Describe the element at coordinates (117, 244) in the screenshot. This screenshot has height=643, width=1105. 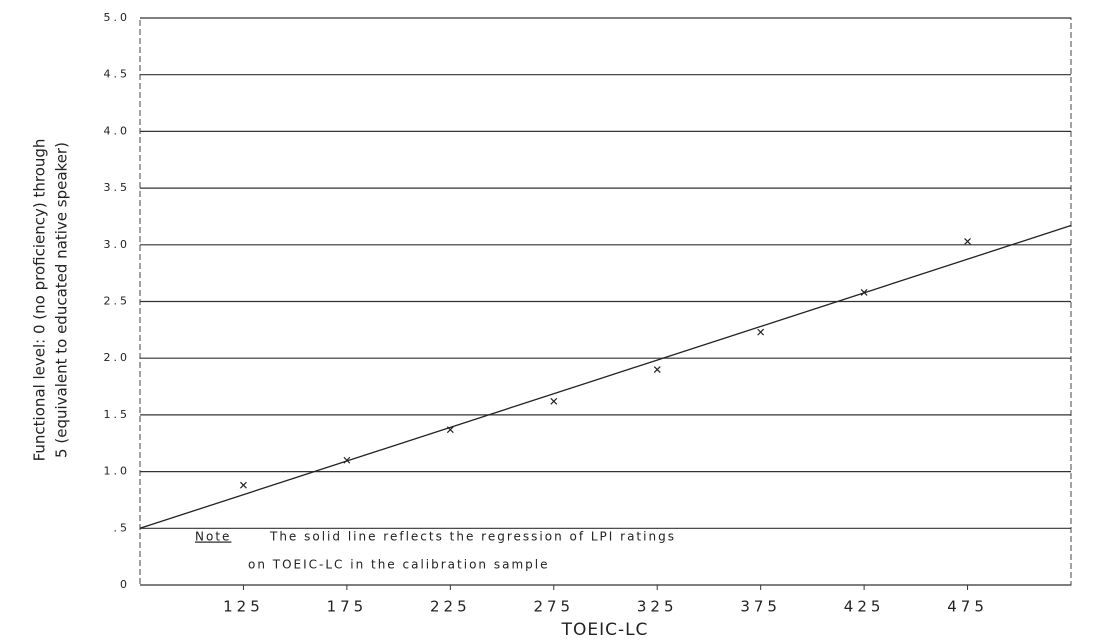
I see `y-tick-label: 3.0` at that location.